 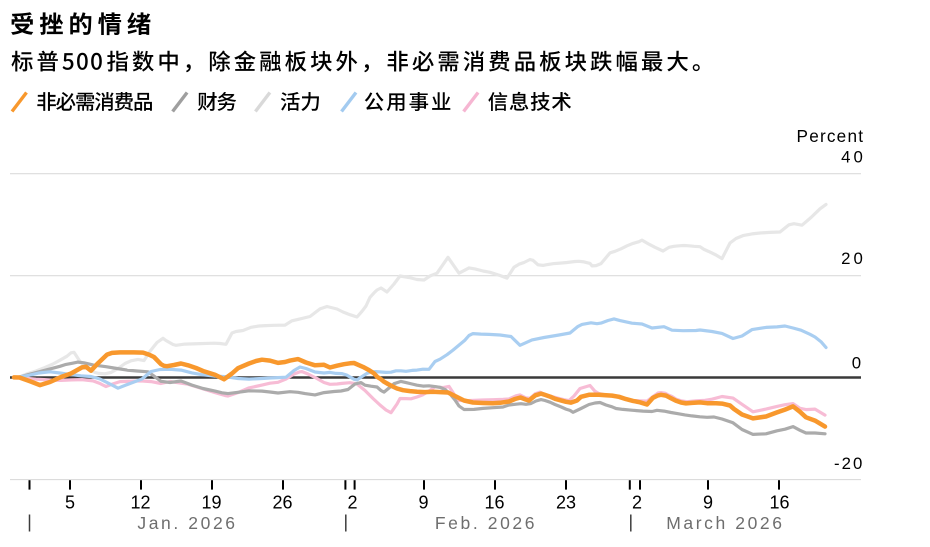 I want to click on svg-text: Feb. 2026, so click(x=486, y=523).